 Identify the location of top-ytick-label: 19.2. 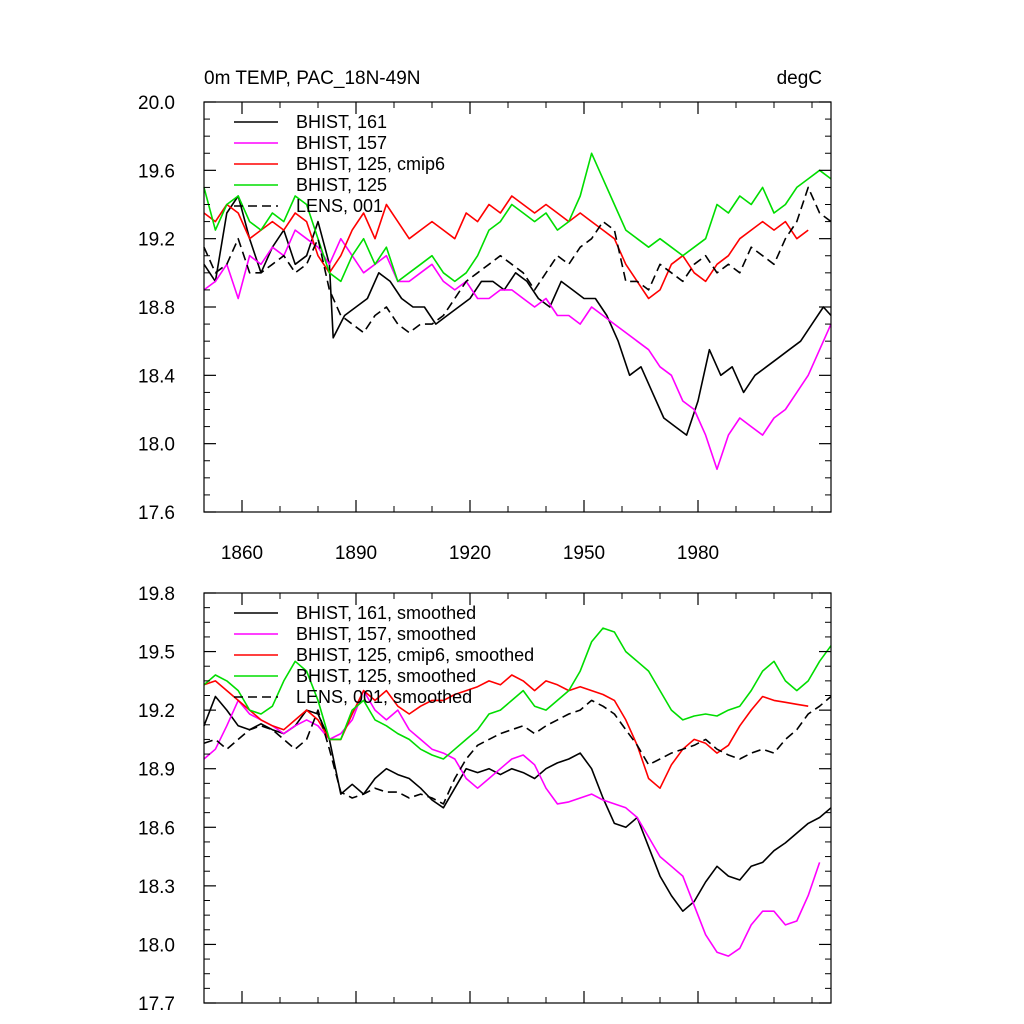
(156, 240).